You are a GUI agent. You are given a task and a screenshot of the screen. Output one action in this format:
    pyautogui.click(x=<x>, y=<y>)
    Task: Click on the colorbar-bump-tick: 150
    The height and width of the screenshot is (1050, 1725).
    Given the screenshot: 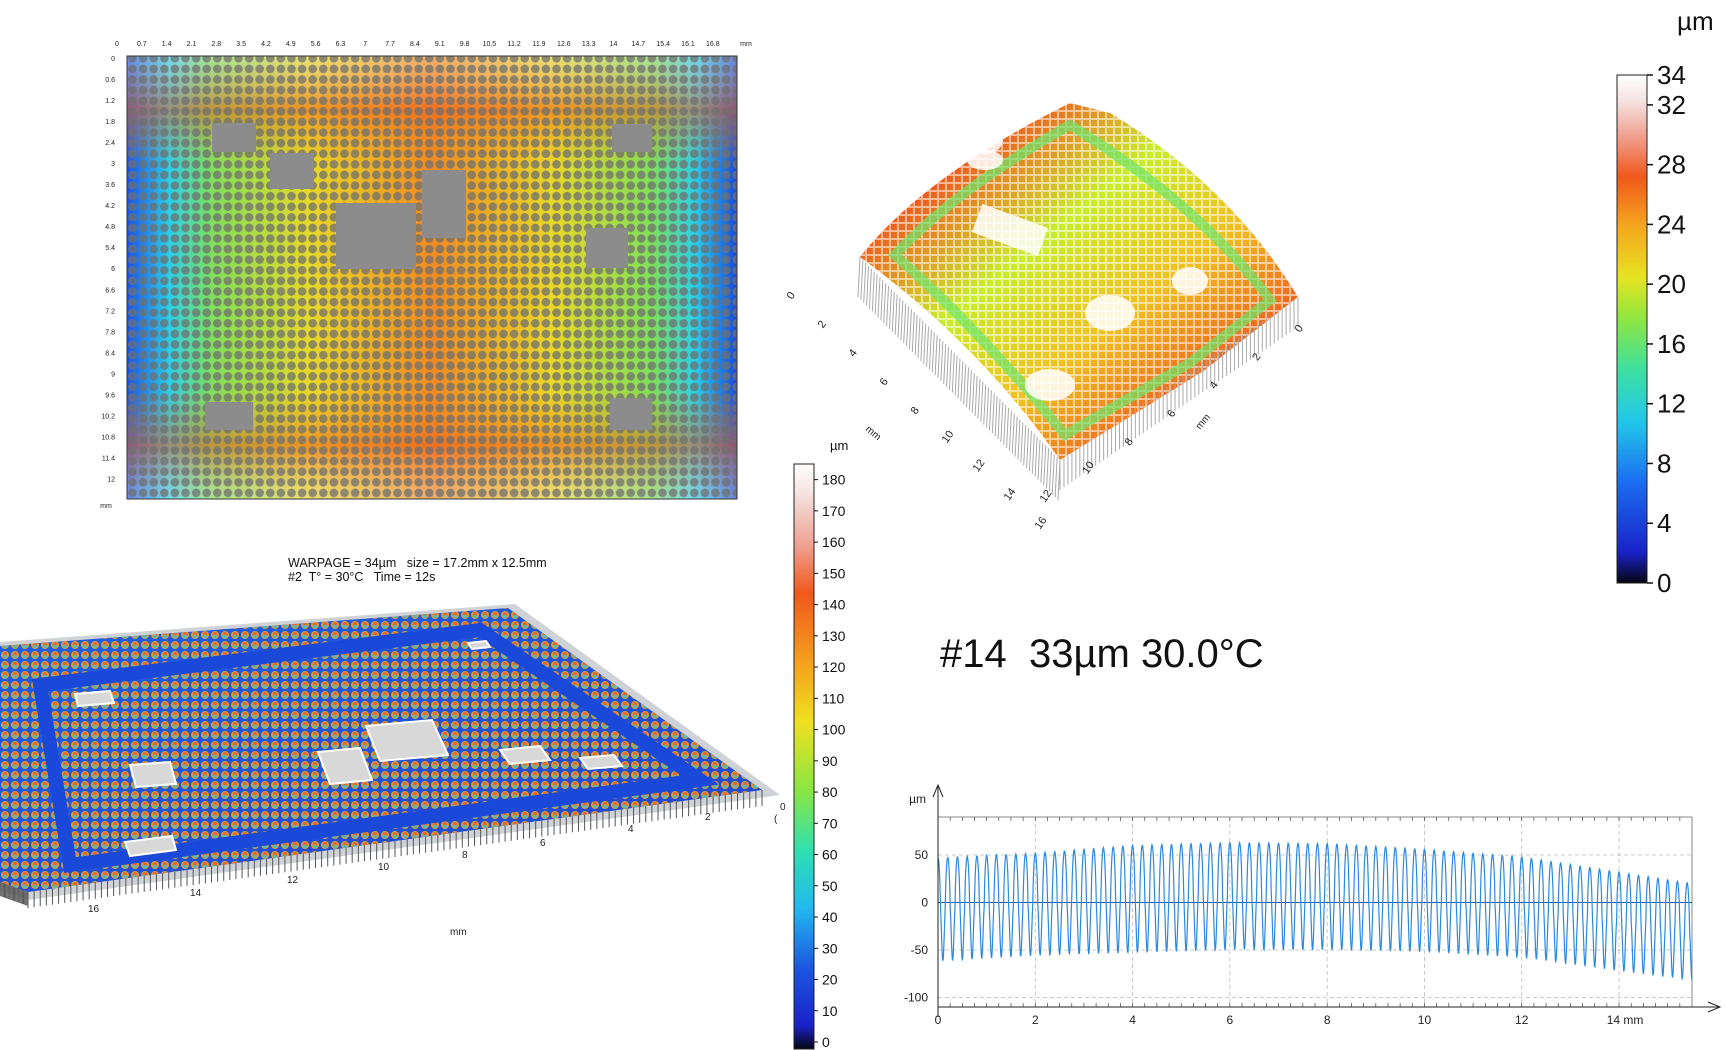 What is the action you would take?
    pyautogui.click(x=834, y=573)
    